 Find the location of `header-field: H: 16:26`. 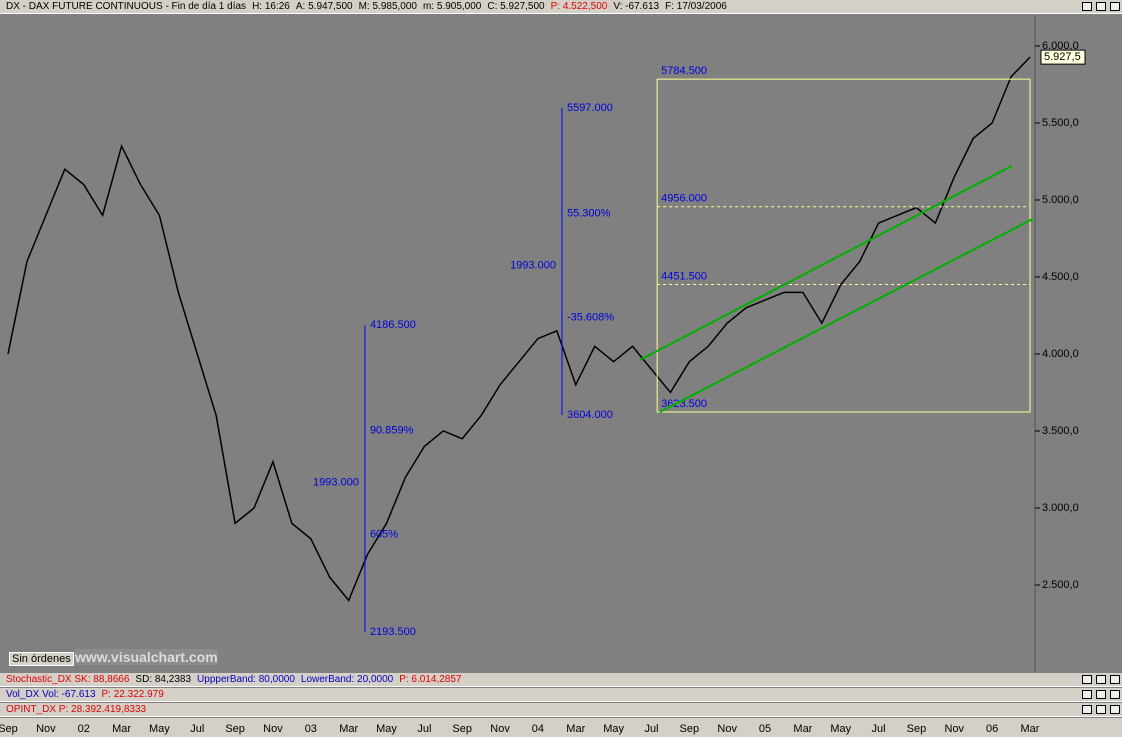

header-field: H: 16:26 is located at coordinates (271, 6).